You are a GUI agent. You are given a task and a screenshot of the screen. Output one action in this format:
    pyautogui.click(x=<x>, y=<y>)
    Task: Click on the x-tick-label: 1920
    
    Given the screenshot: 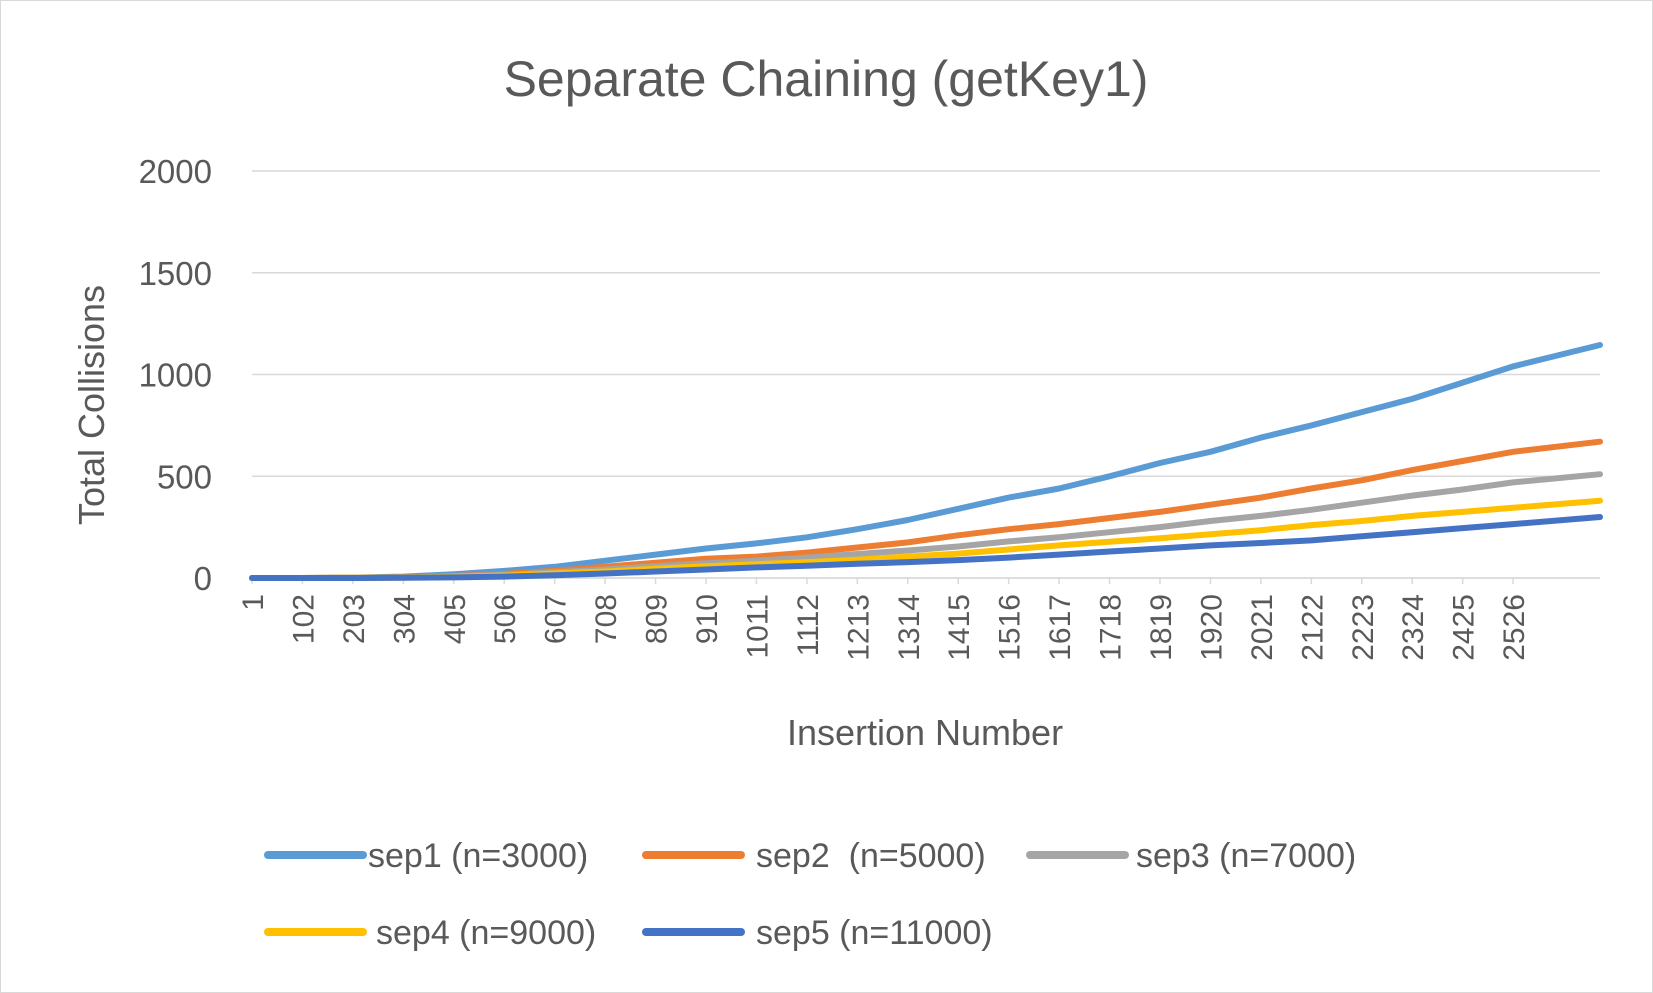 What is the action you would take?
    pyautogui.click(x=1211, y=627)
    